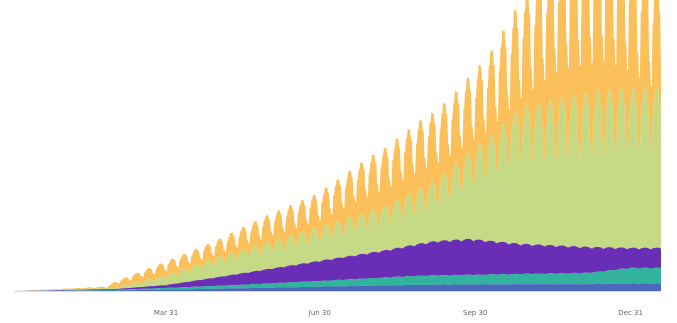 This screenshot has width=677, height=323. Describe the element at coordinates (398, 313) in the screenshot. I see `x-axis-ticks: Mar 31 Jun 30 Sep 30 Dec 31` at that location.